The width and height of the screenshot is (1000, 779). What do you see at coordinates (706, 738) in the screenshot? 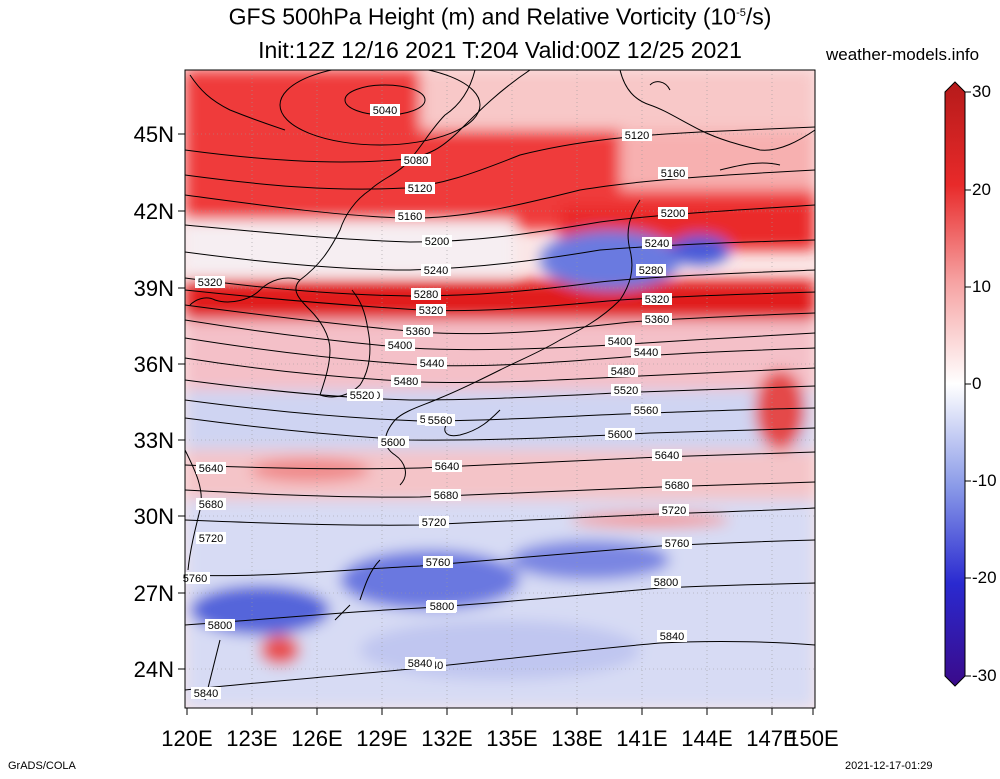
I see `lon-label: 144E` at bounding box center [706, 738].